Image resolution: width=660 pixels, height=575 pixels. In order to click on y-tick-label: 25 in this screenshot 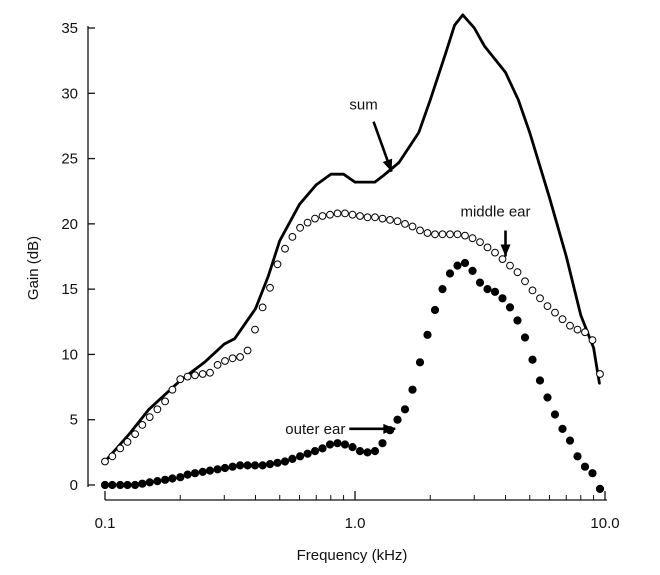, I will do `click(69, 159)`.